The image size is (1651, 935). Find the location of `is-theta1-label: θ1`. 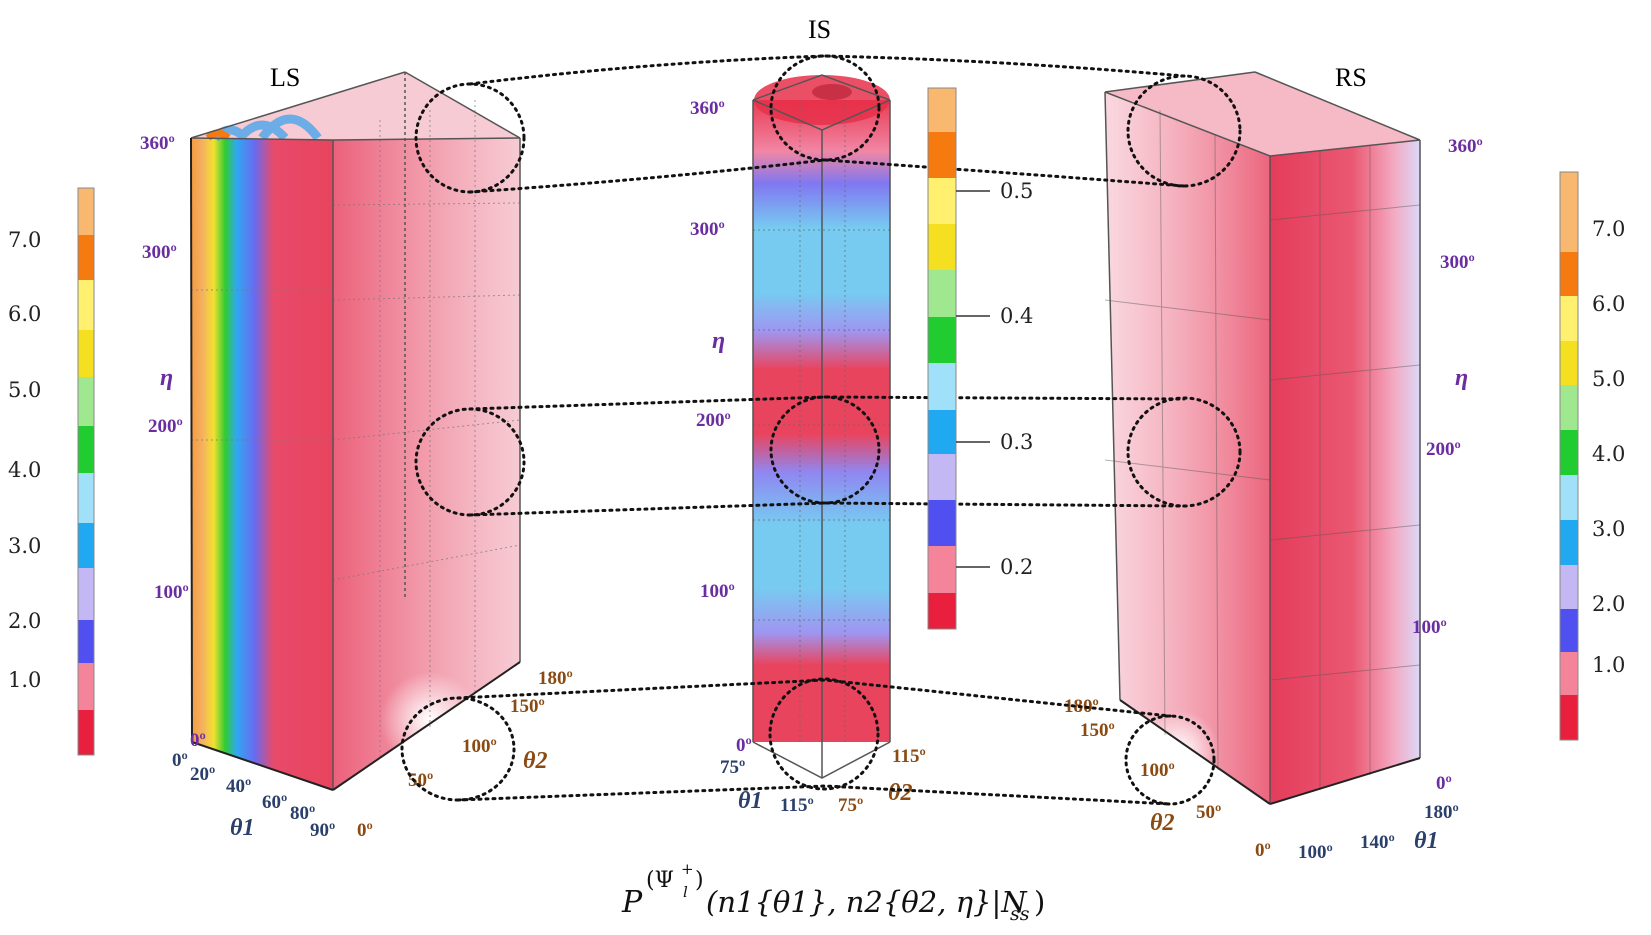

is-theta1-label: θ1 is located at coordinates (750, 801).